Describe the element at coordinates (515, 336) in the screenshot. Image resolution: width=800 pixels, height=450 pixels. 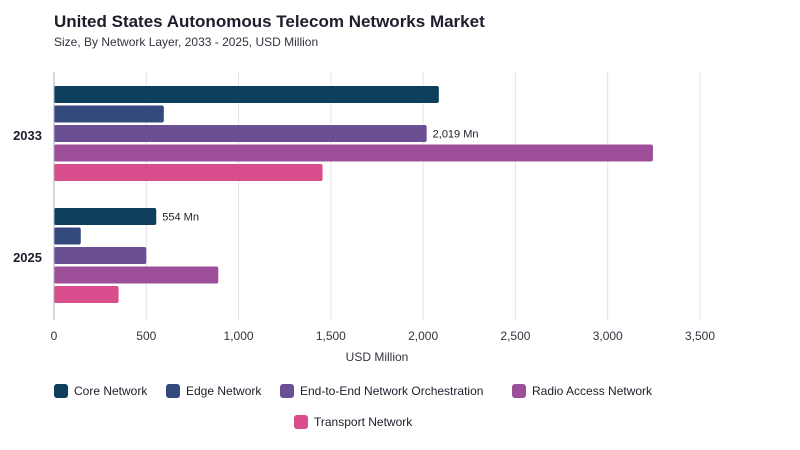
I see `x-tick-label: 2,500` at that location.